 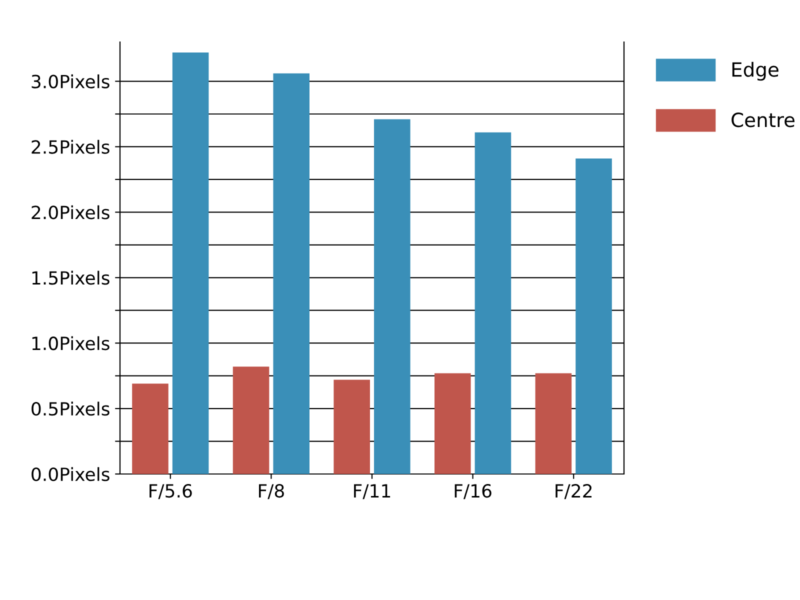 I want to click on y-tick-label: 1.0Pixels, so click(x=71, y=343).